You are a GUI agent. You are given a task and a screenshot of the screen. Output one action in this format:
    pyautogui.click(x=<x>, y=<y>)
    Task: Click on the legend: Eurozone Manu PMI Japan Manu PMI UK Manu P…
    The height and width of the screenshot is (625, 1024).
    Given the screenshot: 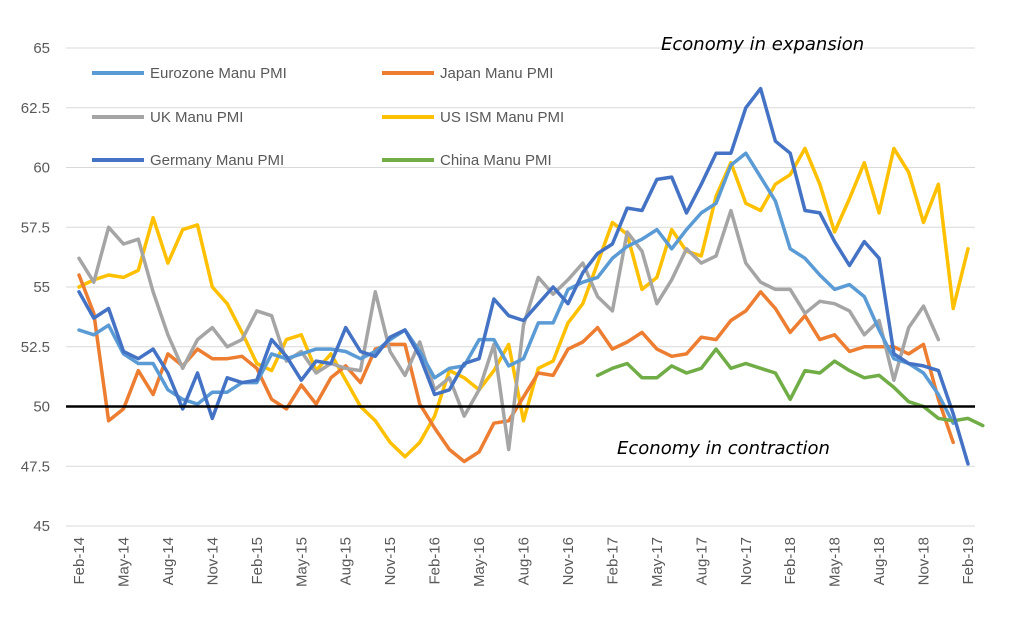 What is the action you would take?
    pyautogui.click(x=328, y=117)
    